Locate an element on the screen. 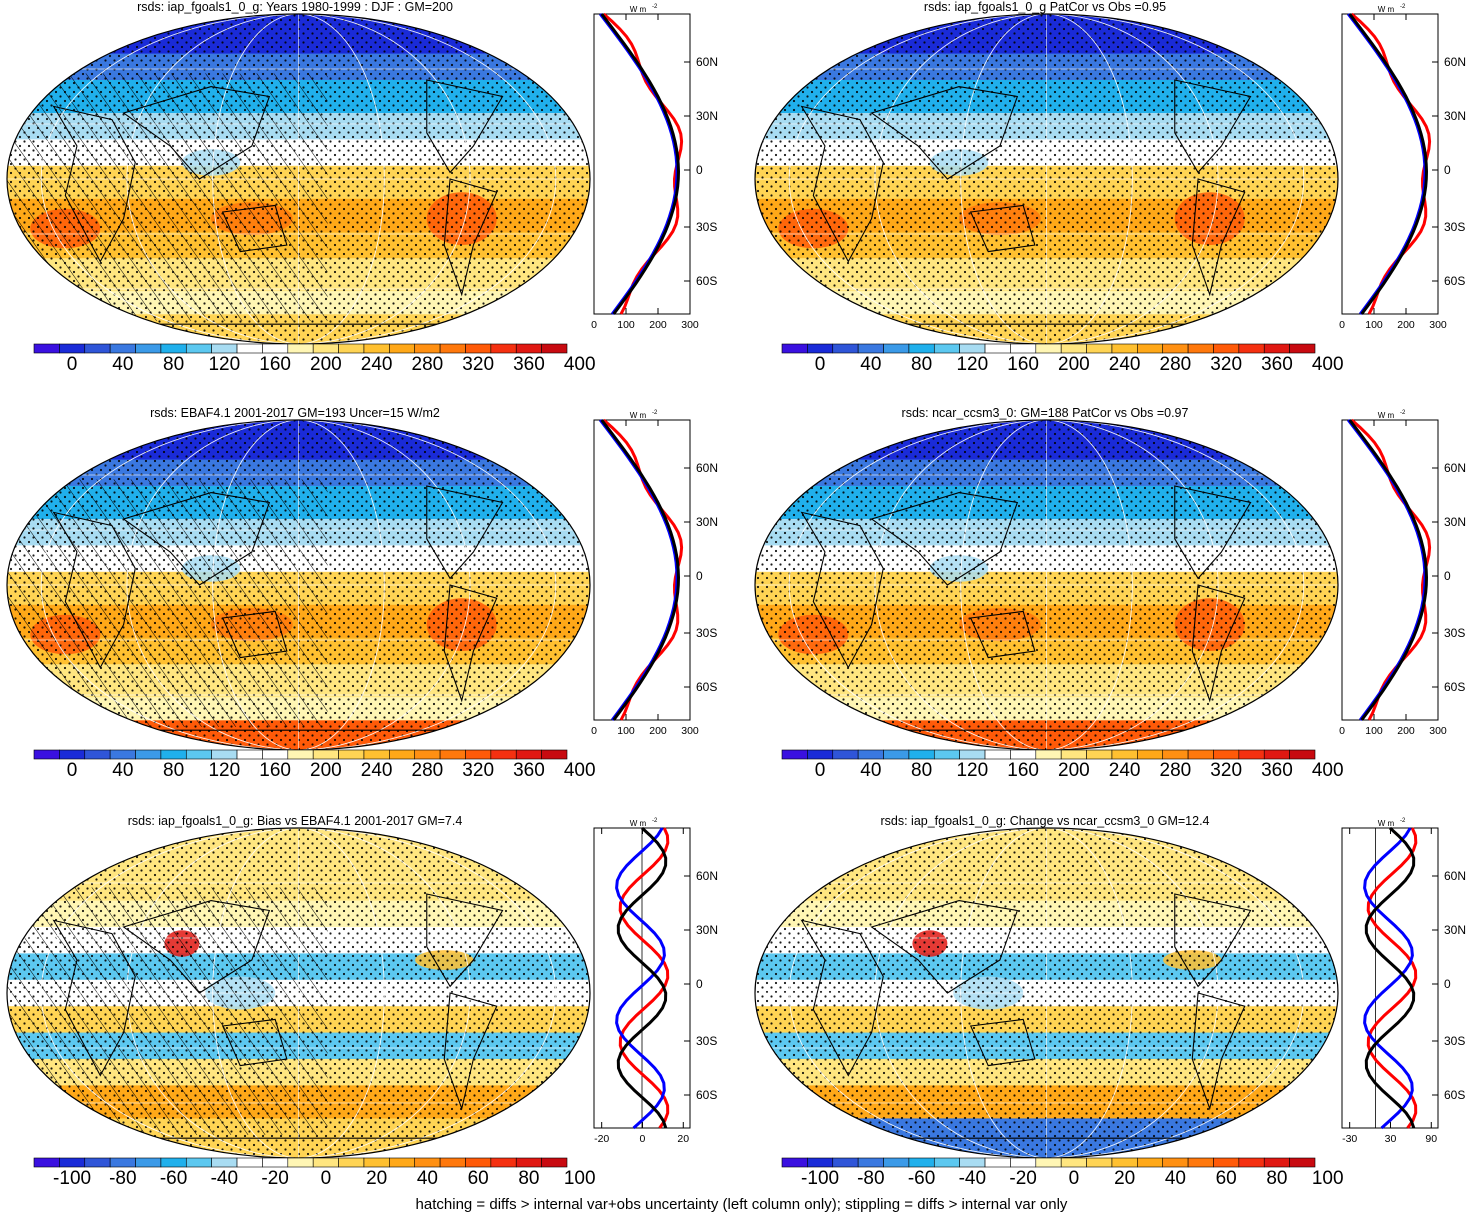 This screenshot has width=1483, height=1215. colorbar-tick-label: -20 is located at coordinates (1023, 1178).